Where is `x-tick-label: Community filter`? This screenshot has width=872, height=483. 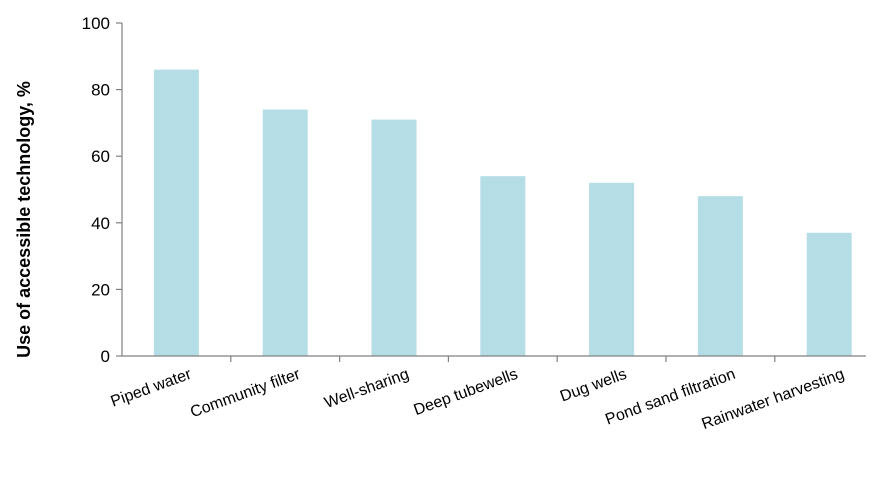
x-tick-label: Community filter is located at coordinates (245, 394).